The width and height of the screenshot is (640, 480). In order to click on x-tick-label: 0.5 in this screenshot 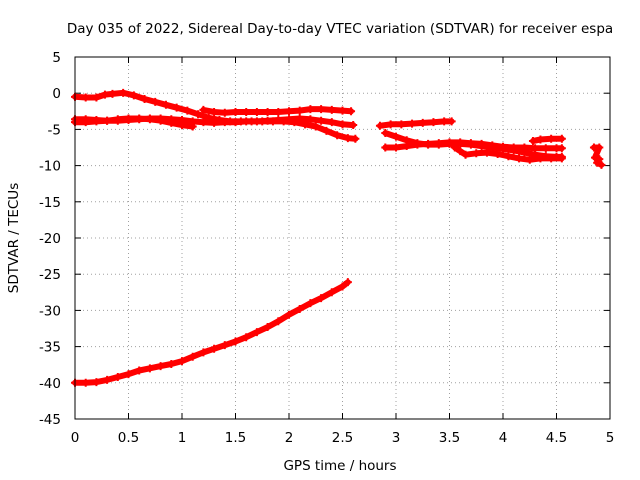, I will do `click(128, 438)`.